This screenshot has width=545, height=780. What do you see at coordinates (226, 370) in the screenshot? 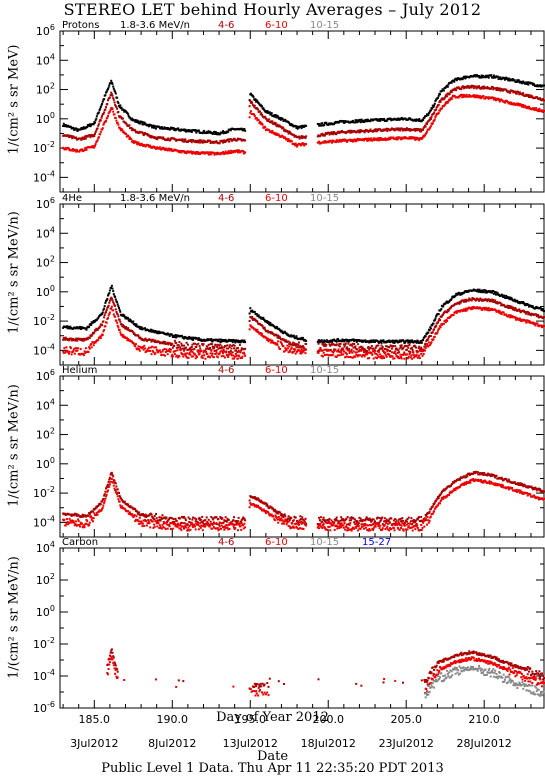
I see `legend-entry: 4-6` at bounding box center [226, 370].